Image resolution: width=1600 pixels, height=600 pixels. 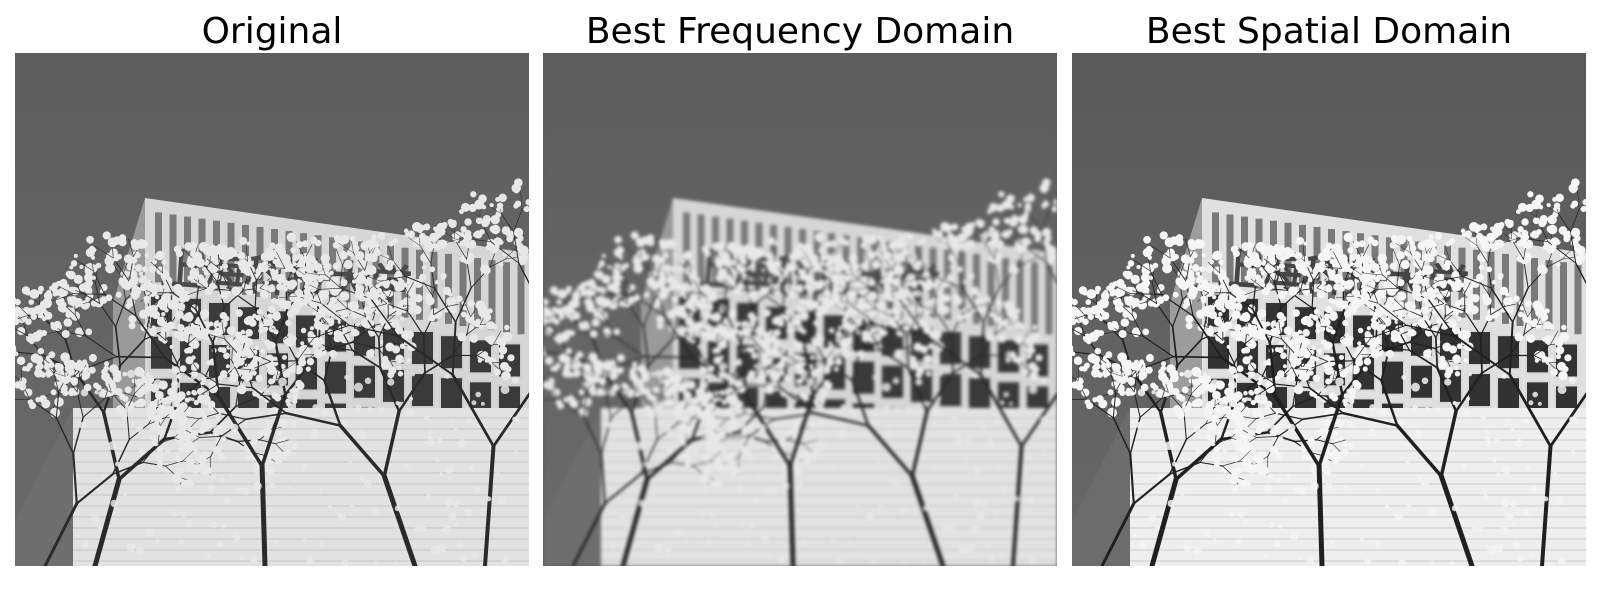 I want to click on panel-title: Original, so click(x=272, y=31).